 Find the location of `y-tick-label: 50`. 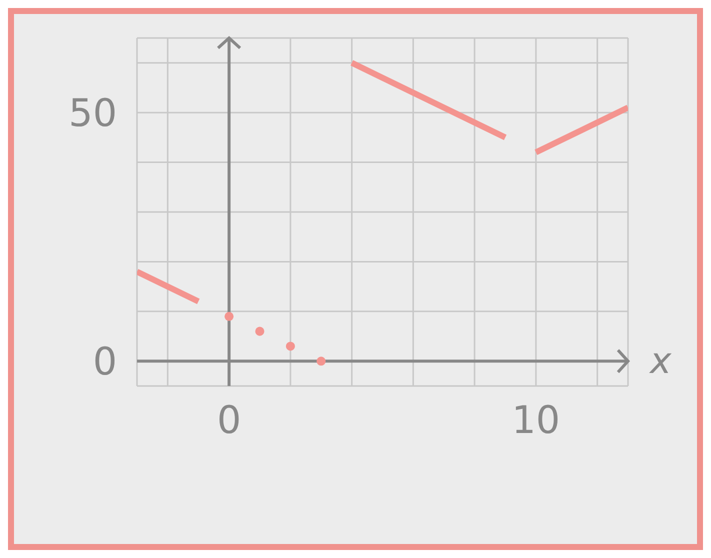

y-tick-label: 50 is located at coordinates (92, 113).